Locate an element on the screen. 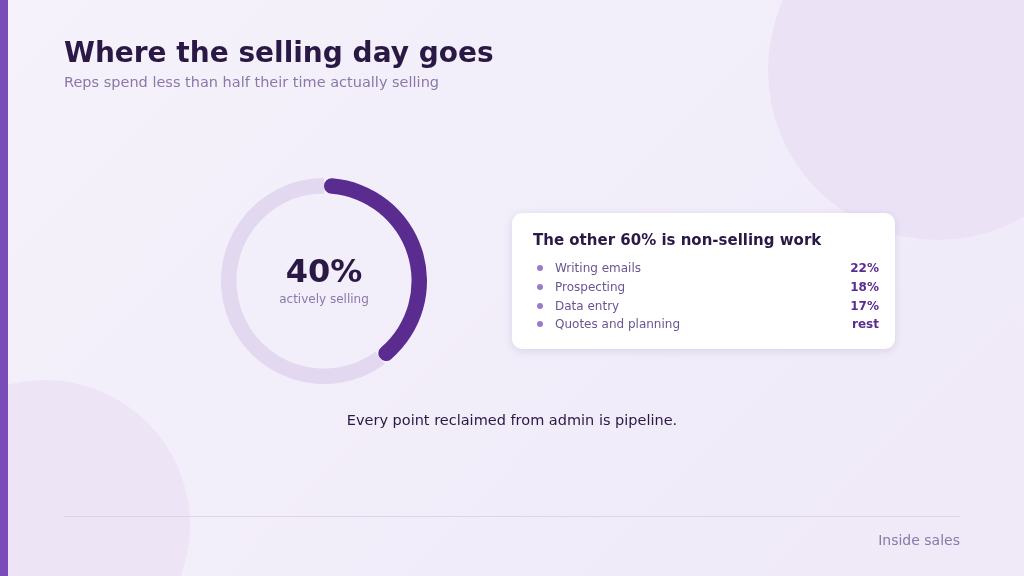  text: 18% is located at coordinates (864, 287).